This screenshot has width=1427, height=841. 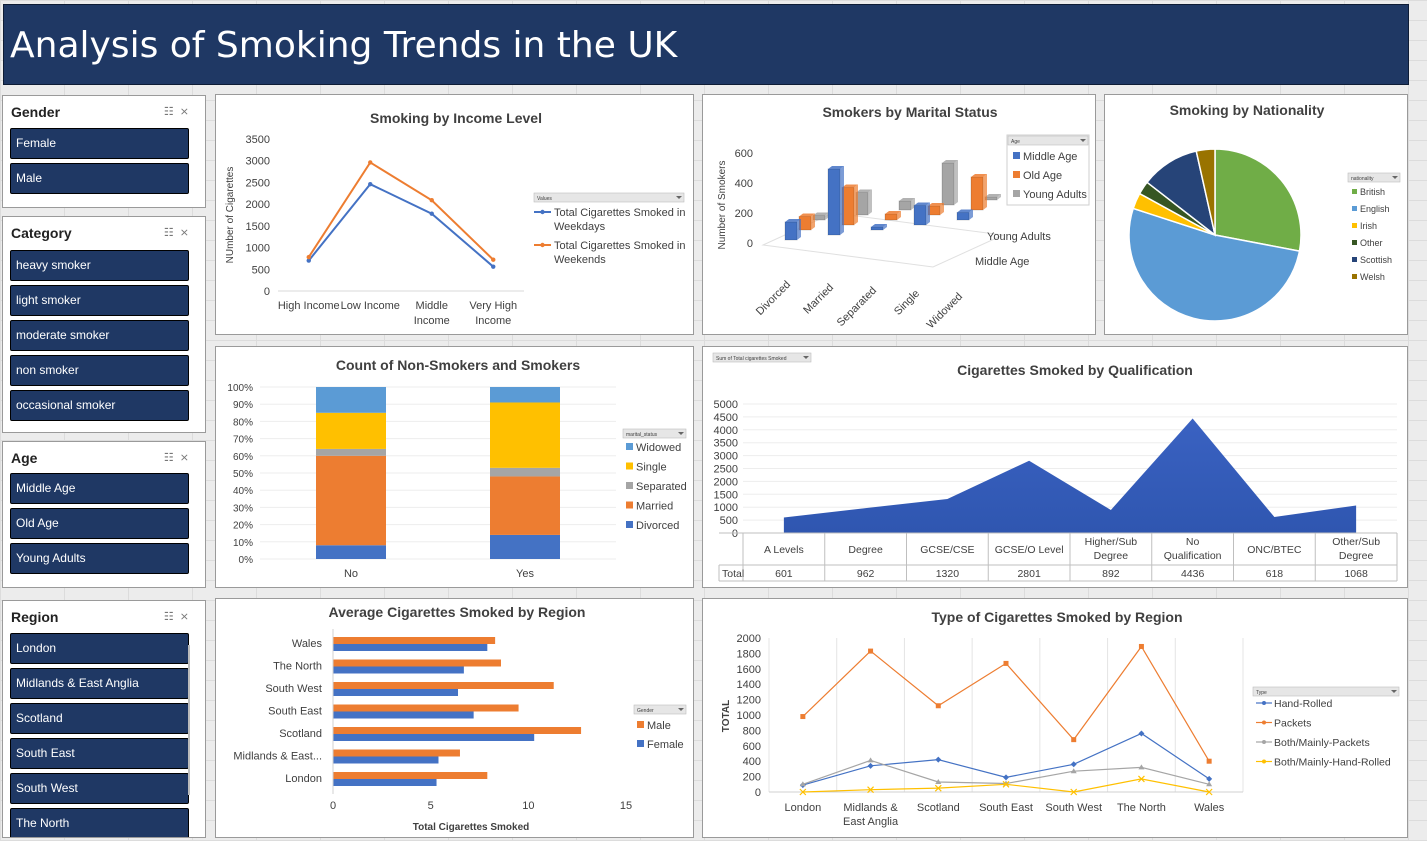 What do you see at coordinates (99, 822) in the screenshot?
I see `slicer-item-the-north: The North` at bounding box center [99, 822].